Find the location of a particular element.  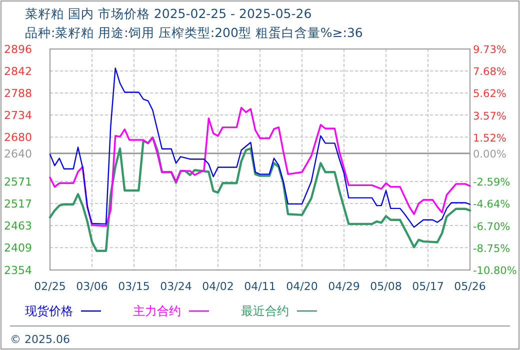

x-tick-label: 03/06 is located at coordinates (92, 286).